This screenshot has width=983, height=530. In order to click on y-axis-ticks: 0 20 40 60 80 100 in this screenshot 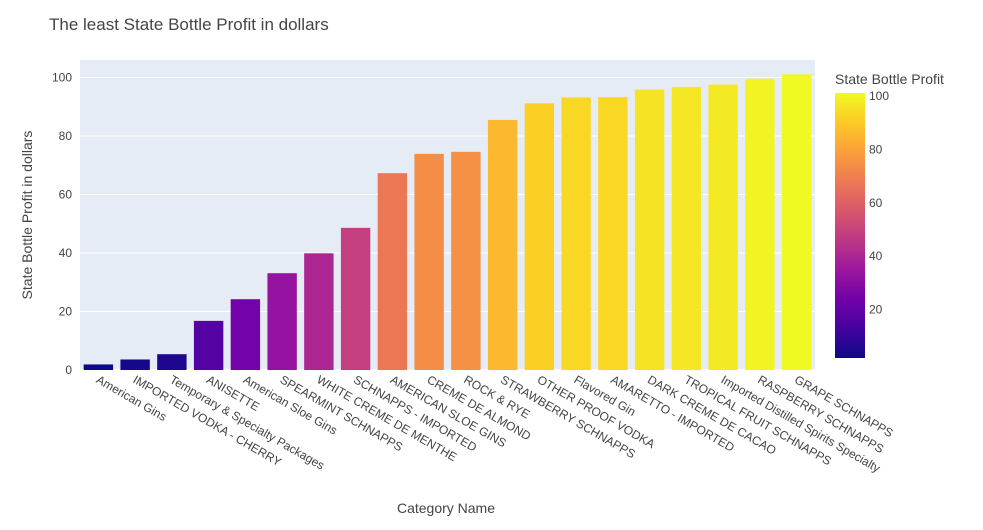, I will do `click(62, 224)`.